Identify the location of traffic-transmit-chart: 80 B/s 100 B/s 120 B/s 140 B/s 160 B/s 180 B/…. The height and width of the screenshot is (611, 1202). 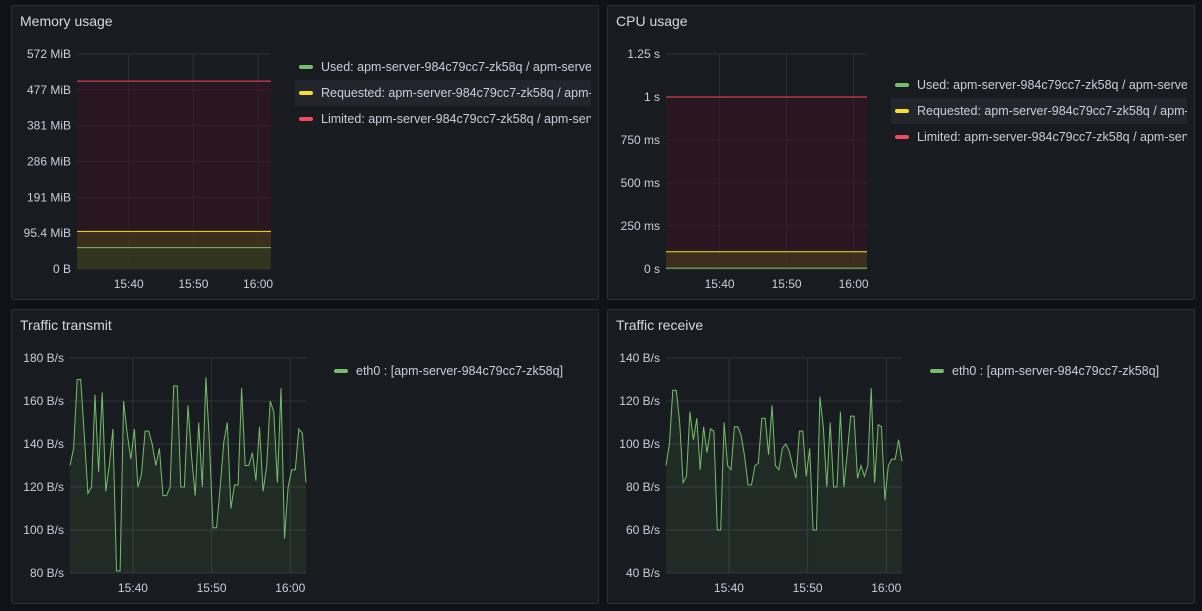
(167, 457).